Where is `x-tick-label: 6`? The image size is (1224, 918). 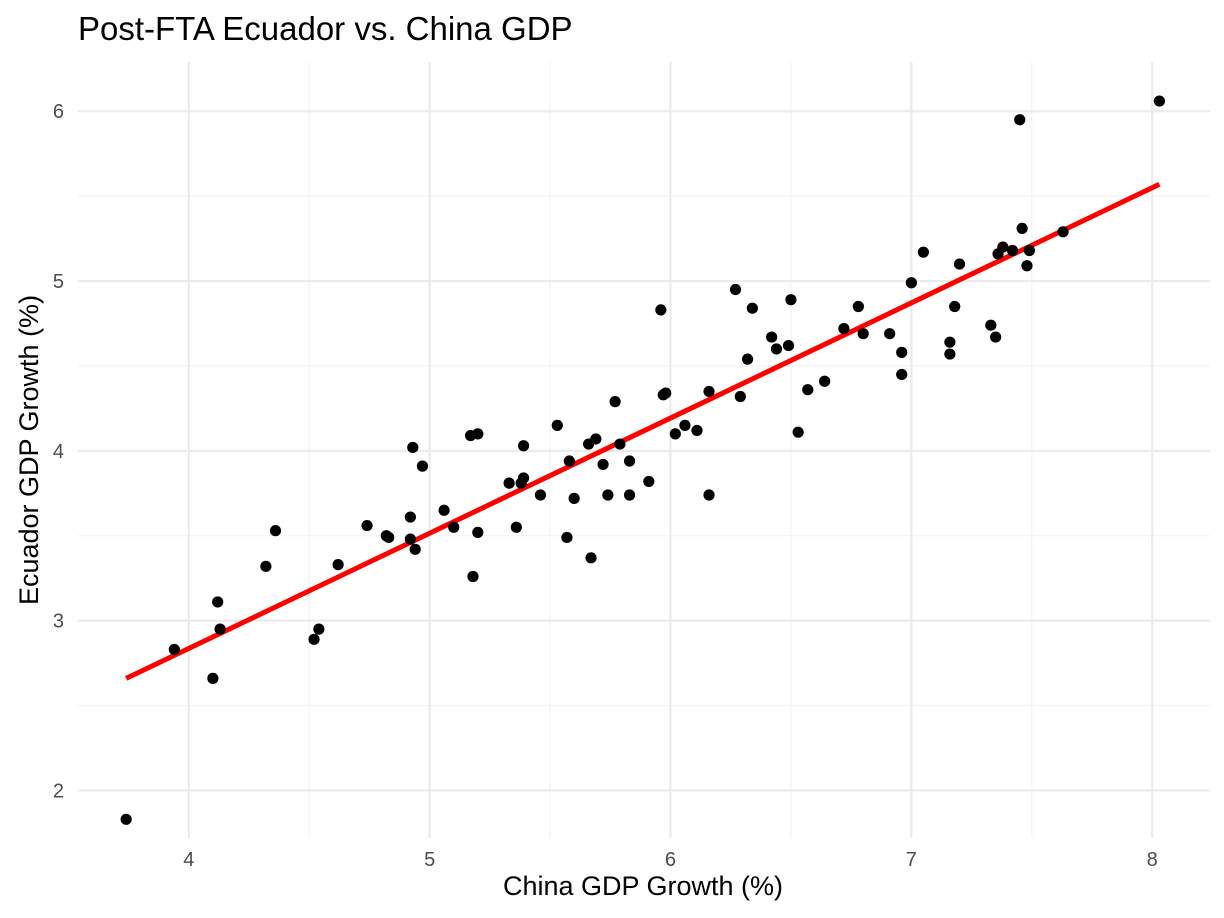 x-tick-label: 6 is located at coordinates (670, 860).